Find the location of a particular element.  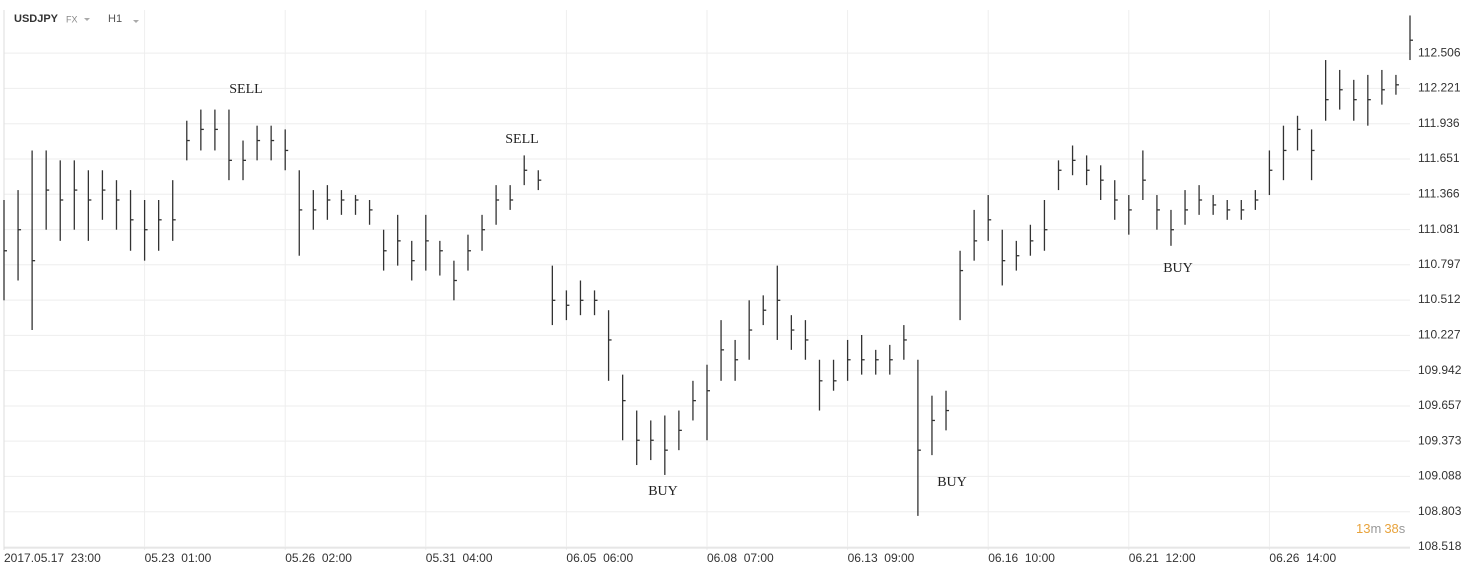

symbol: USDJPY is located at coordinates (36, 19).